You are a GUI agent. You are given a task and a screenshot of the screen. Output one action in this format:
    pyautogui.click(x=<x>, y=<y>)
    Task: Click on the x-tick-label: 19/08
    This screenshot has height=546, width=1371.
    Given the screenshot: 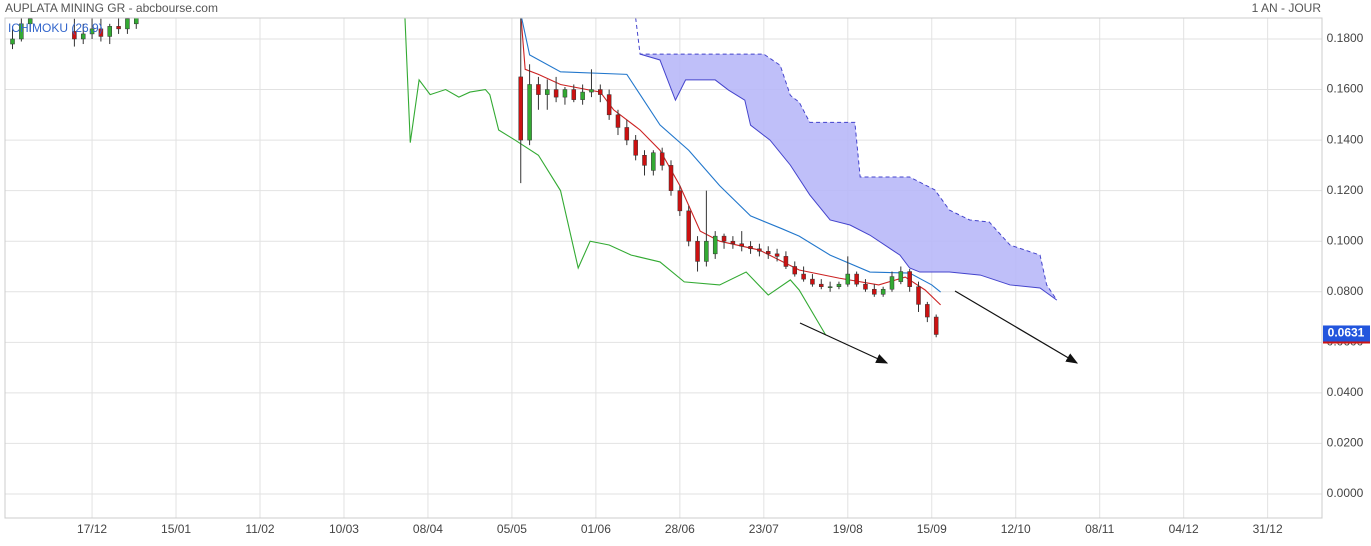 What is the action you would take?
    pyautogui.click(x=848, y=529)
    